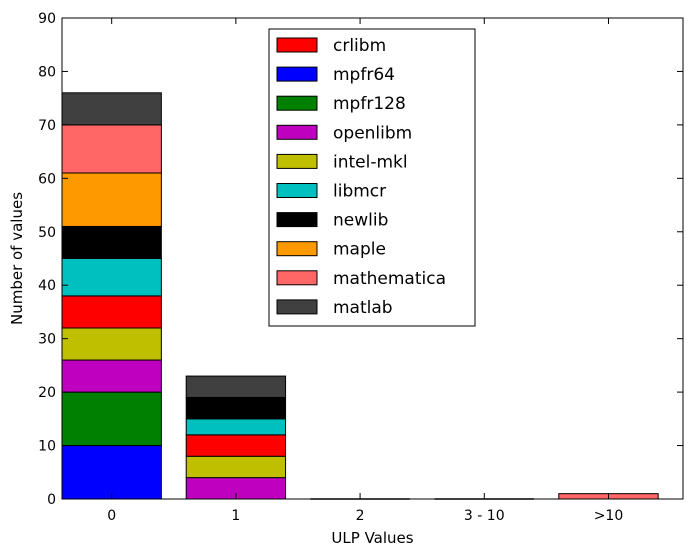  Describe the element at coordinates (359, 192) in the screenshot. I see `legend-label-libmcr: libmcr` at that location.